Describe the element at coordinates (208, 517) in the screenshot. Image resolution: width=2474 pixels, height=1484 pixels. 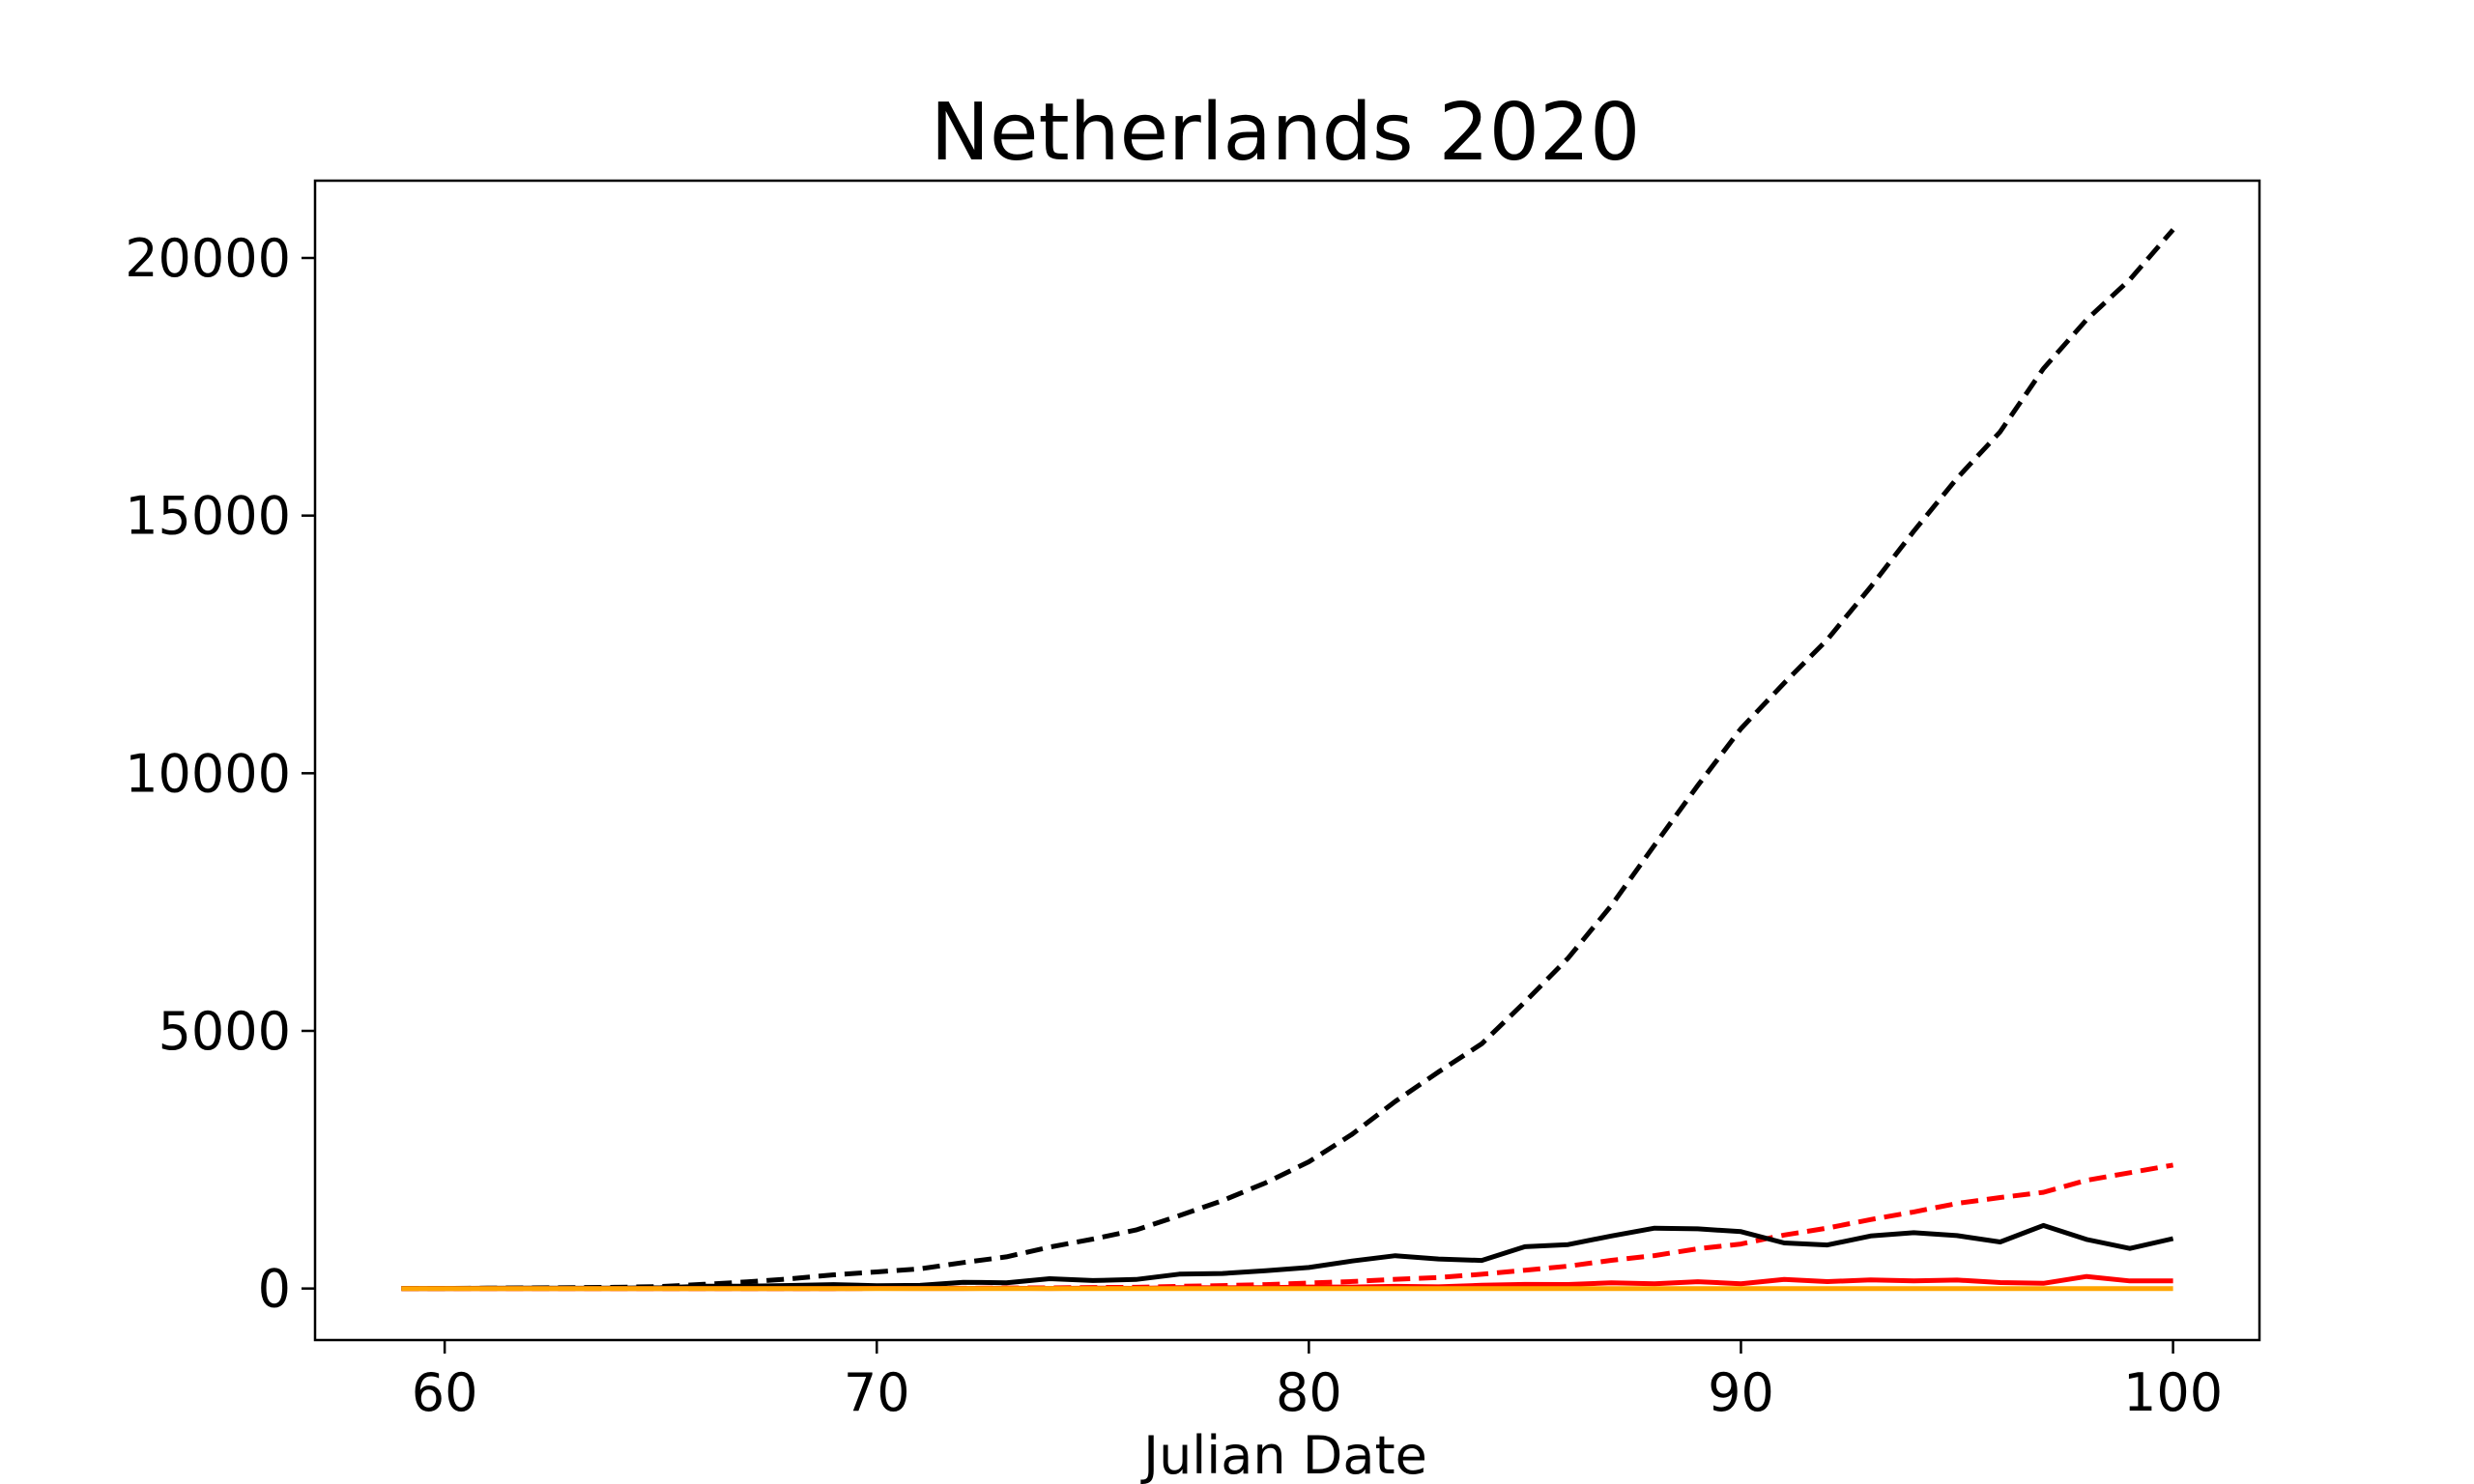
I see `y-tick-label: 15000` at that location.